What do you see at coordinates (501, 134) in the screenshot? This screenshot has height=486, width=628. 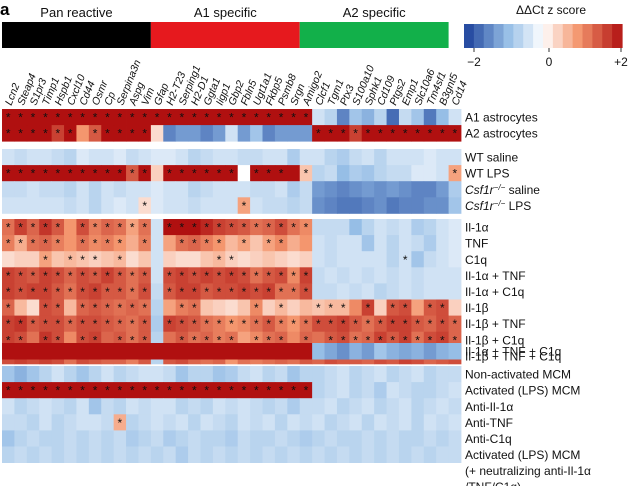 I see `row-label: A2 astrocytes` at bounding box center [501, 134].